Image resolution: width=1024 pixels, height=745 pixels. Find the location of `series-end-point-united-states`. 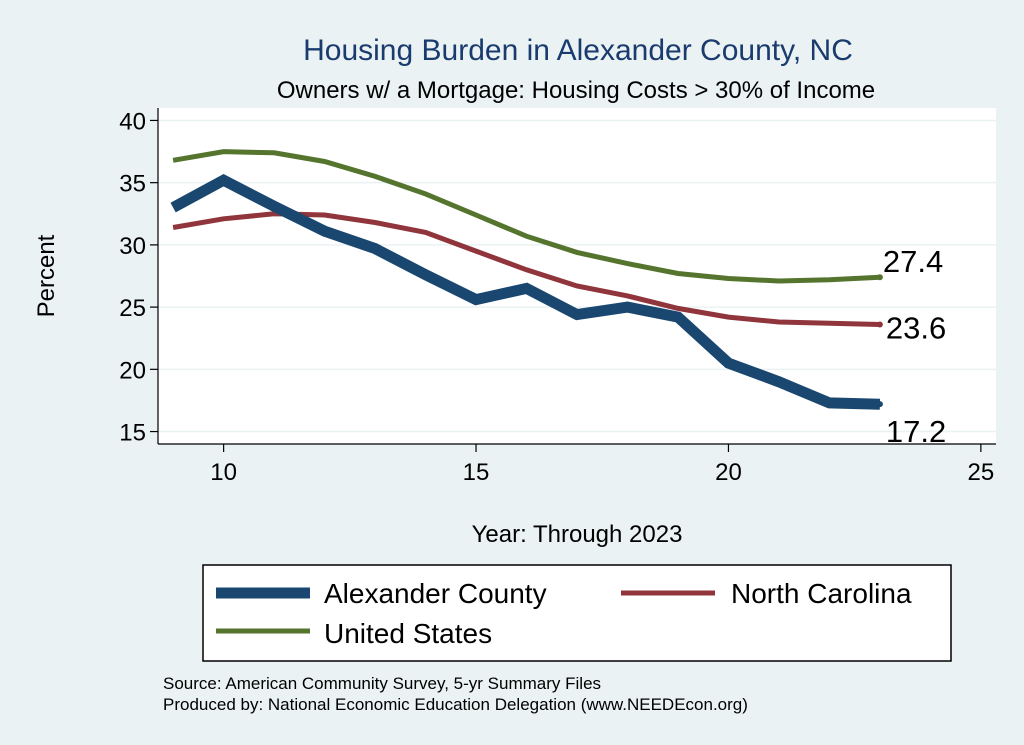

series-end-point-united-states is located at coordinates (879, 277).